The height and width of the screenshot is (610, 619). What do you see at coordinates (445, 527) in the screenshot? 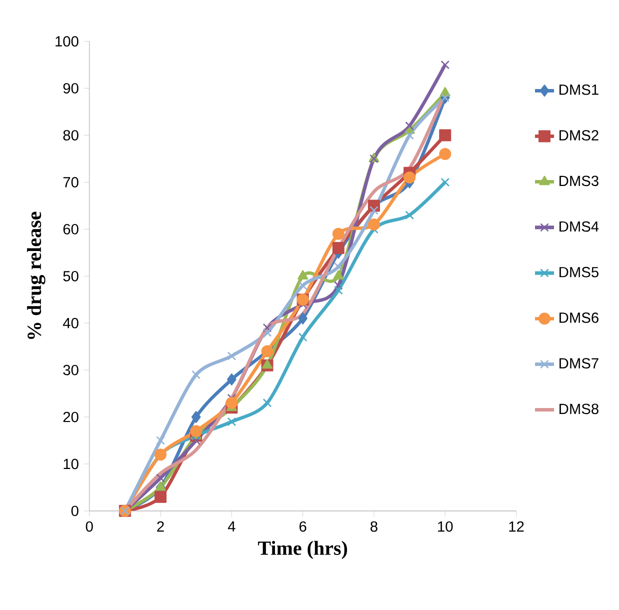
I see `x-tick-label: 10` at bounding box center [445, 527].